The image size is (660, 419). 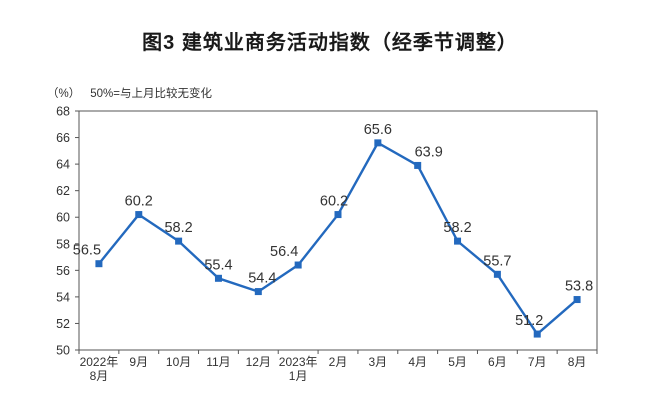 I want to click on svg-text: 56.5, so click(x=87, y=251).